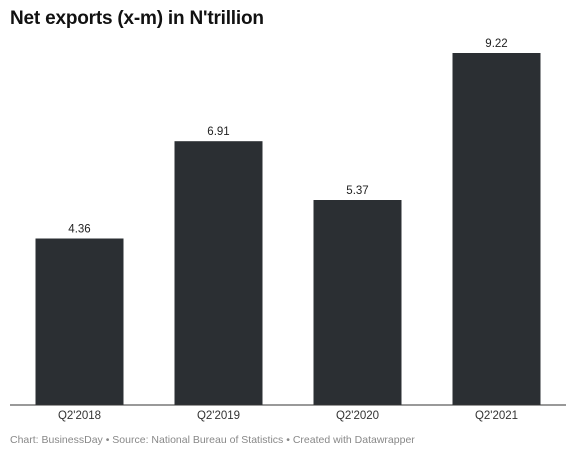 This screenshot has height=457, width=576. I want to click on value-label-3: 9.22, so click(496, 44).